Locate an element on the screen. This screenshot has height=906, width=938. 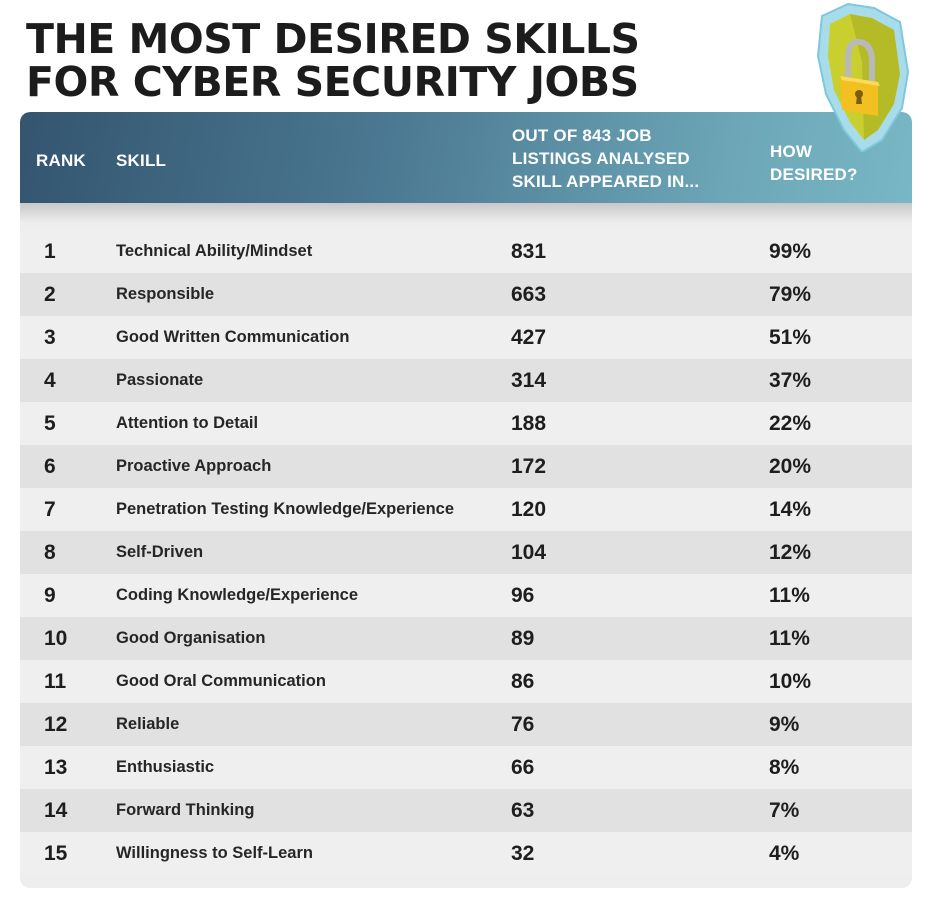
table-row: 8 Self-Driven 104 12% is located at coordinates (466, 552).